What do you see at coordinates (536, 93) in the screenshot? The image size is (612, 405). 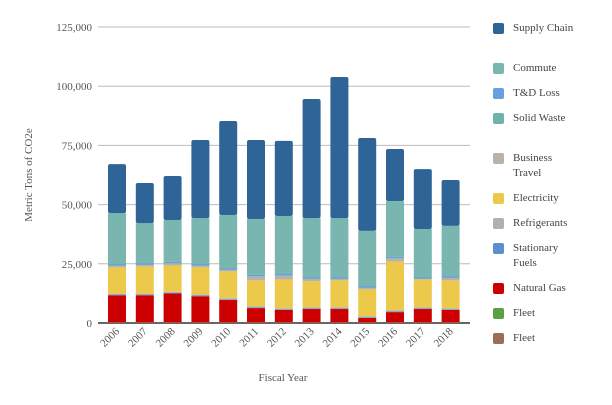 I see `legend-label: T&D Loss` at bounding box center [536, 93].